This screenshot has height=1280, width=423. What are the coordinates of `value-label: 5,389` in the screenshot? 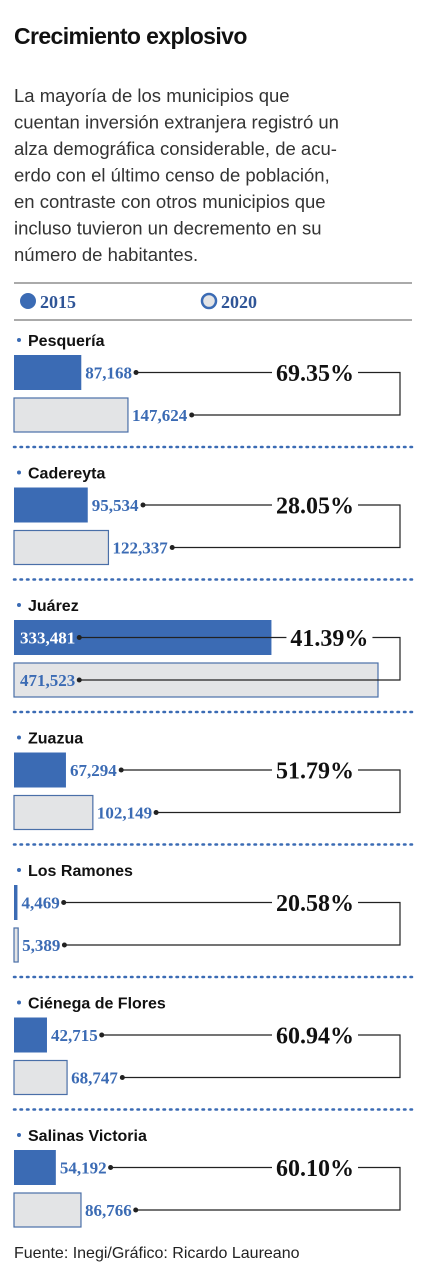 It's located at (41, 945).